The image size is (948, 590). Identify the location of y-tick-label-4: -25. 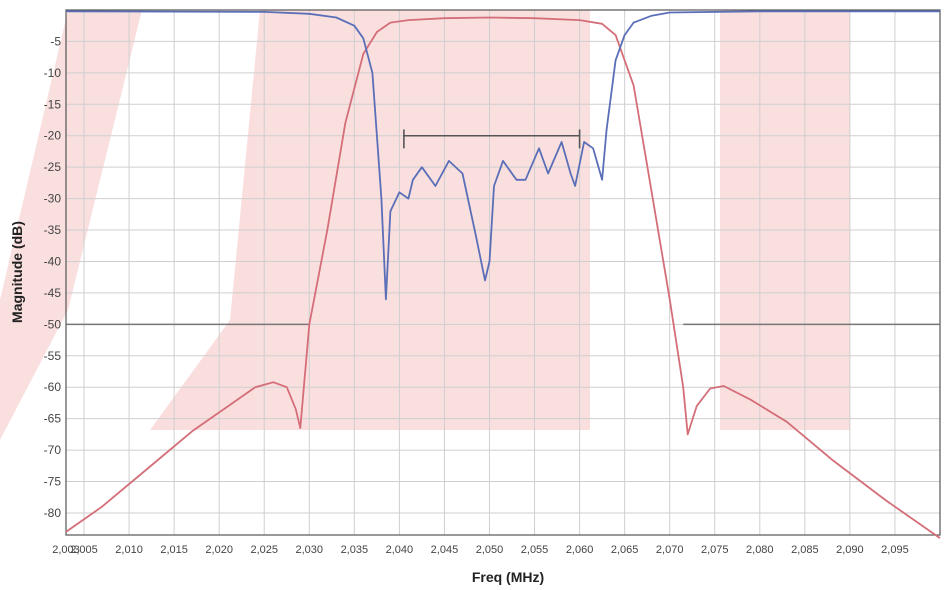
(53, 167).